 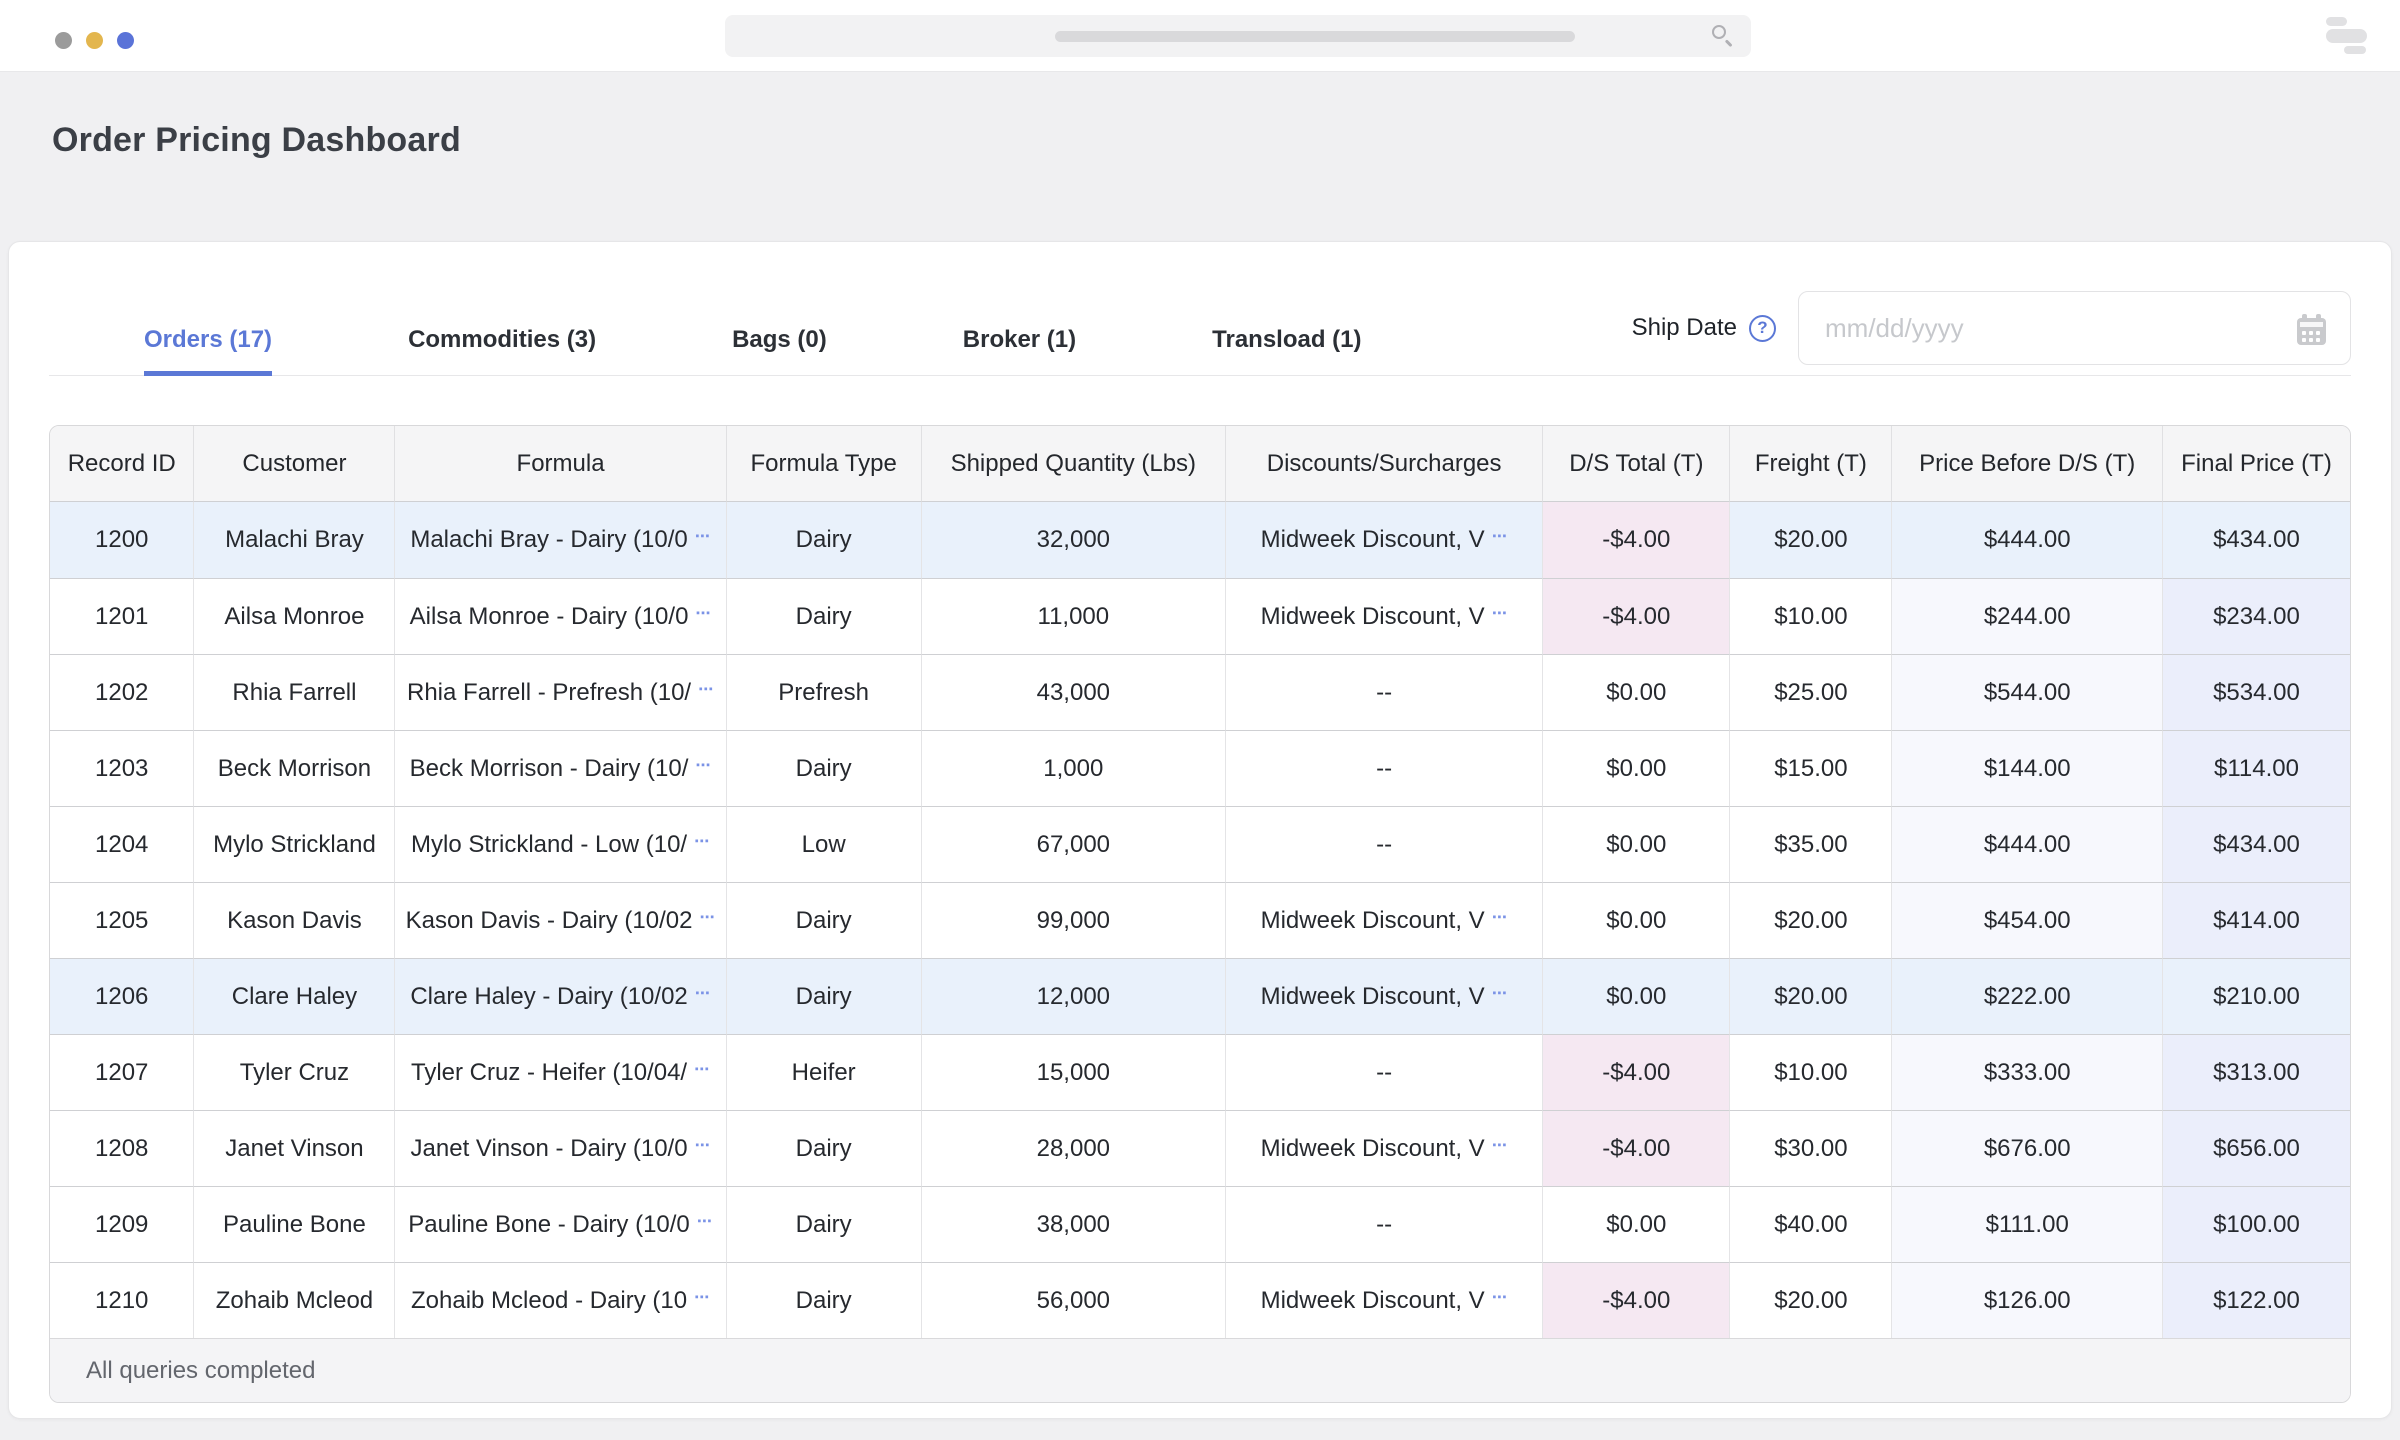 I want to click on cell-formula: Rhia Farrell - Prefresh (10/⋯, so click(x=561, y=692).